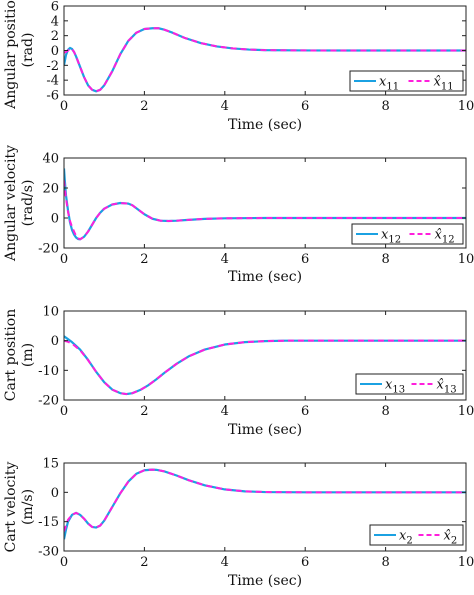  What do you see at coordinates (48, 371) in the screenshot?
I see `y-tick-label: -10` at bounding box center [48, 371].